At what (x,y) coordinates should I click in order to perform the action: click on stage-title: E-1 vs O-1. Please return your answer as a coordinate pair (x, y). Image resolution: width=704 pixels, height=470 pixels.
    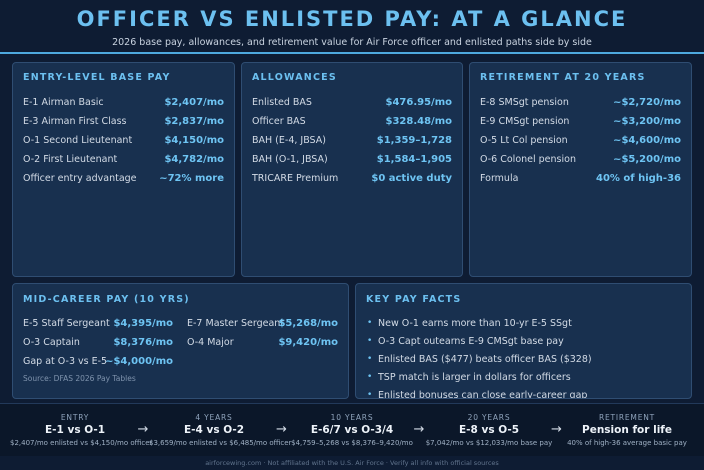
    Looking at the image, I should click on (75, 430).